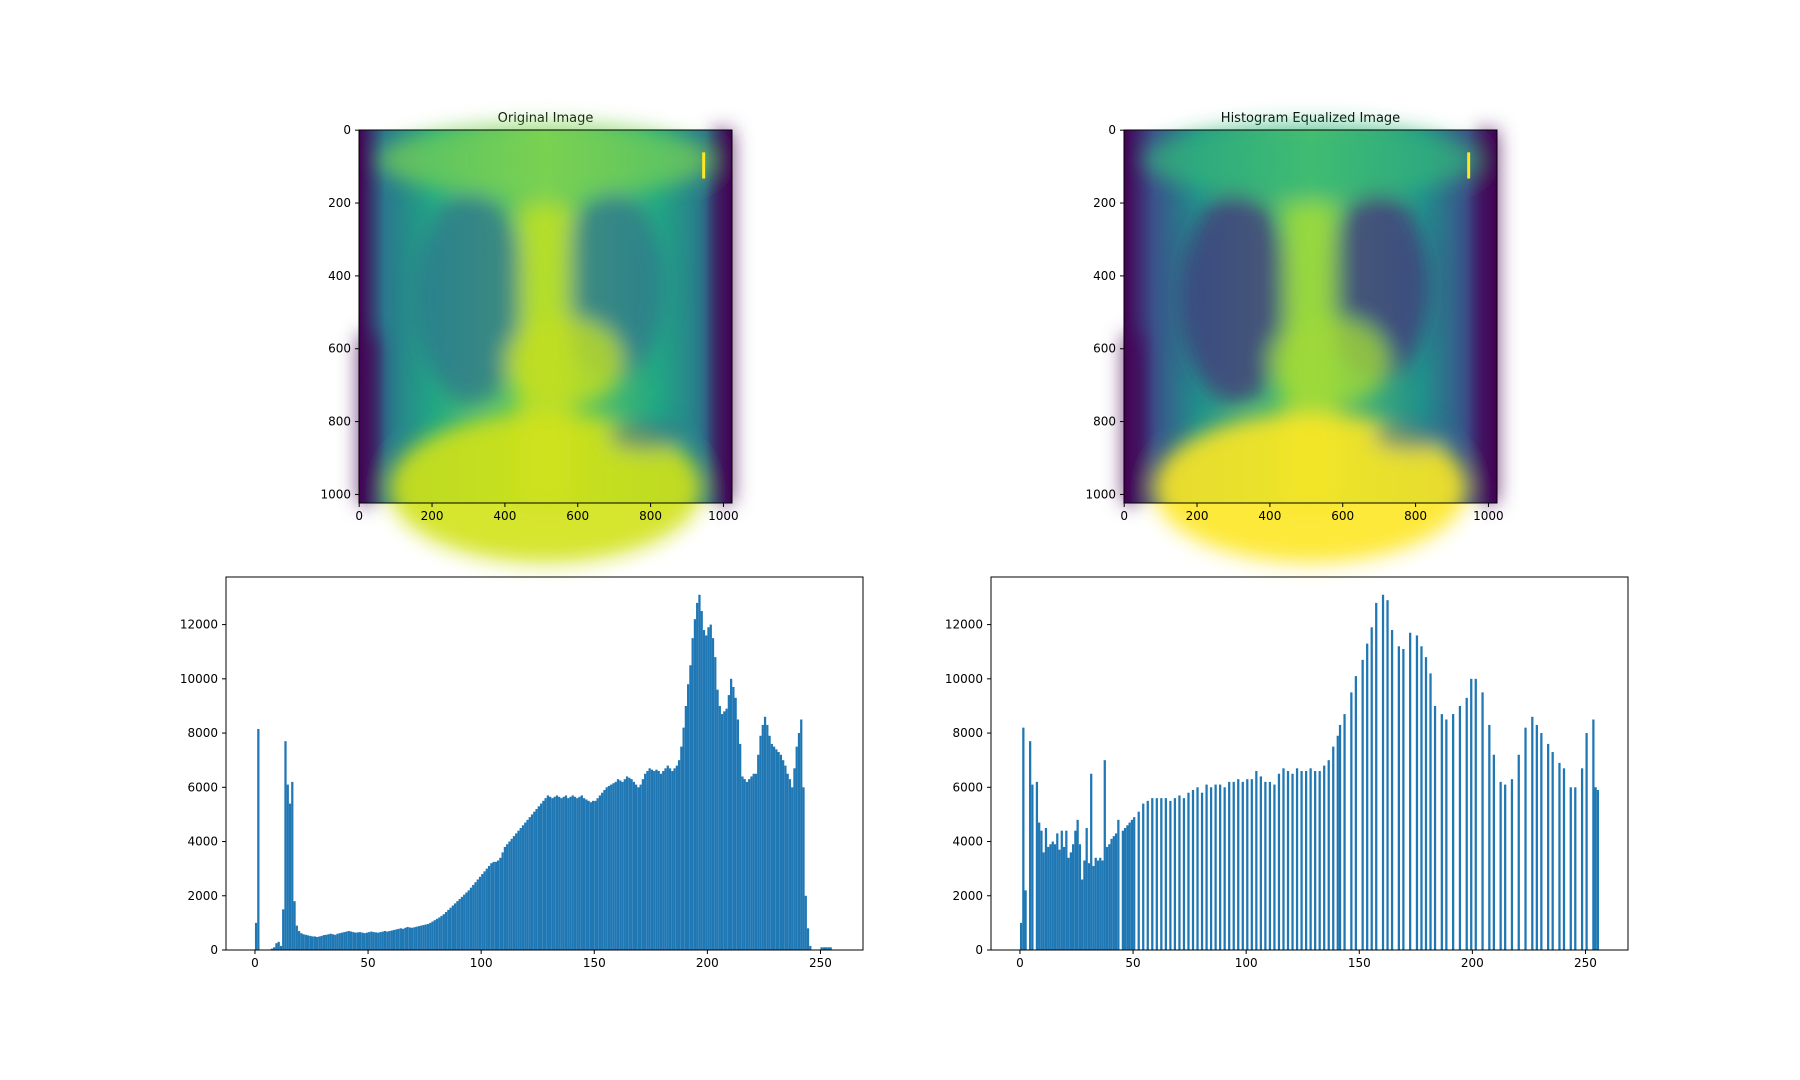 The image size is (1800, 1080). I want to click on x-tick-label: 200, so click(707, 963).